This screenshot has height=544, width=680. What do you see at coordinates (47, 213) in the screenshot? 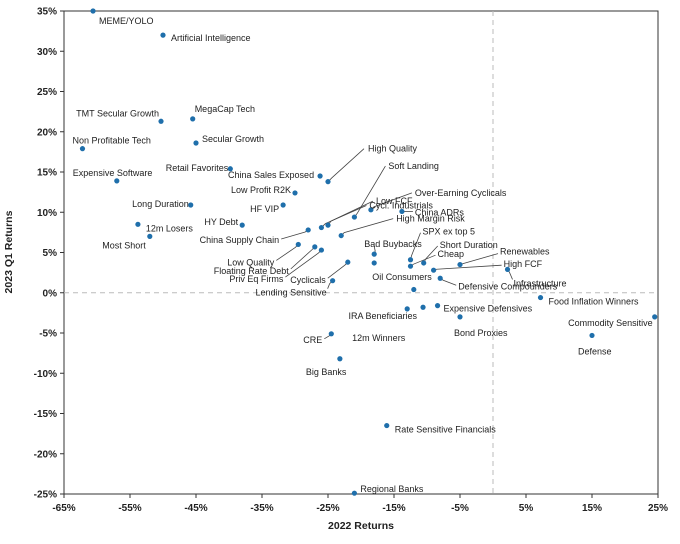
I see `y-tick-label: 10%` at bounding box center [47, 213].